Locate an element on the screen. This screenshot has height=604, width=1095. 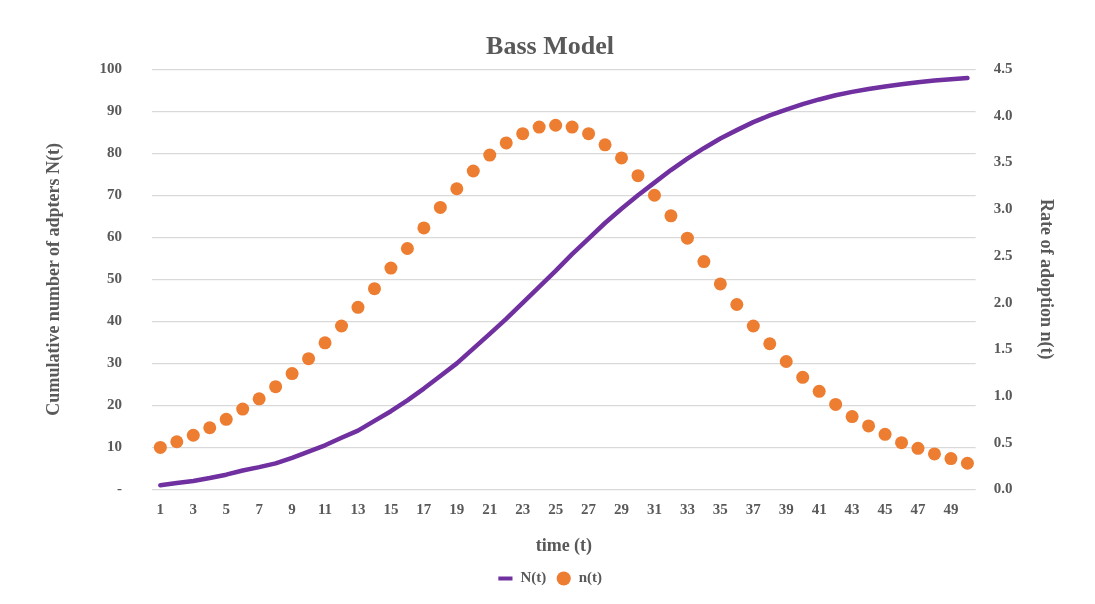
y-tick-label: 30 is located at coordinates (115, 362).